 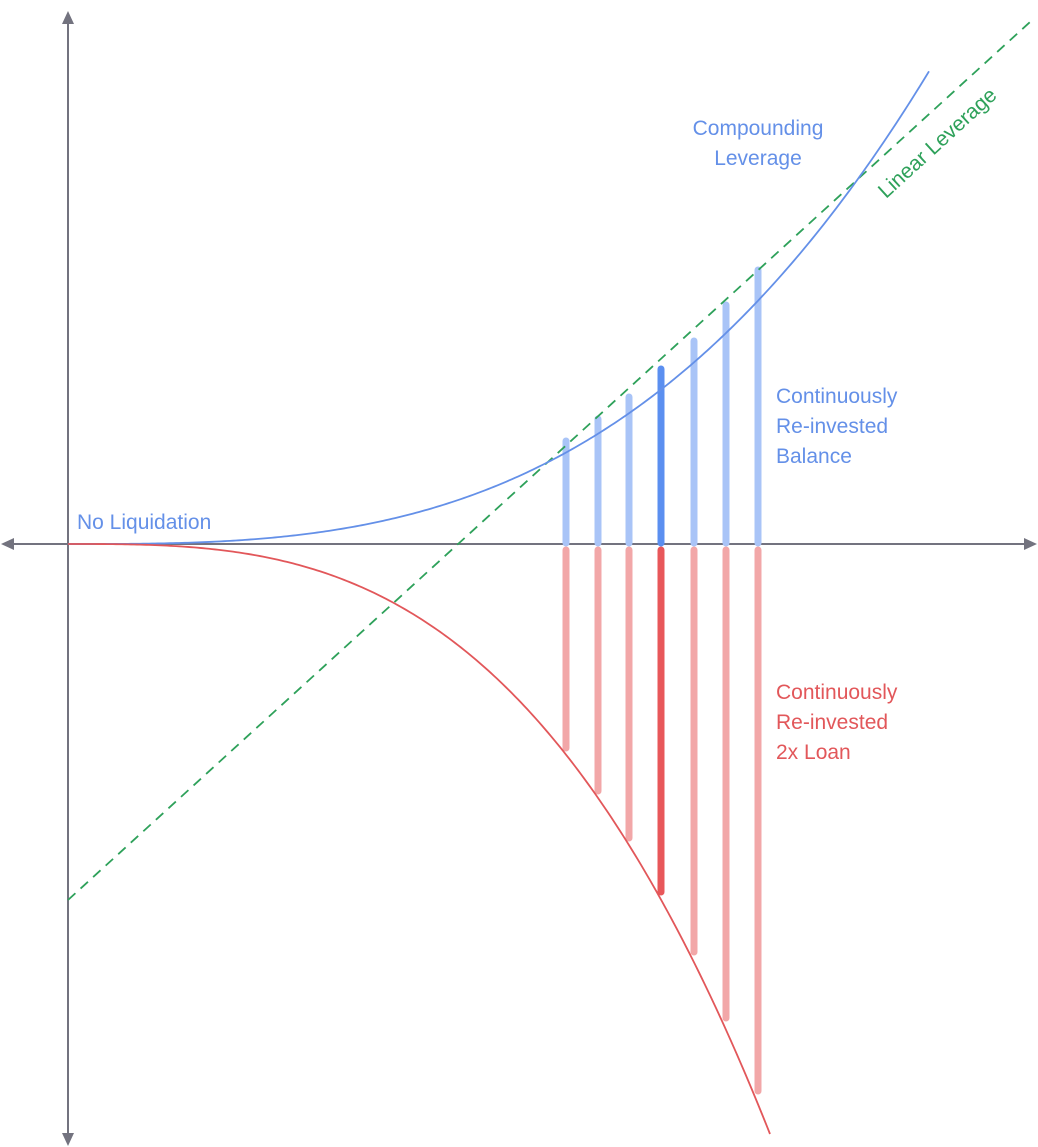 What do you see at coordinates (837, 396) in the screenshot?
I see `balance-label-line1: Continuously` at bounding box center [837, 396].